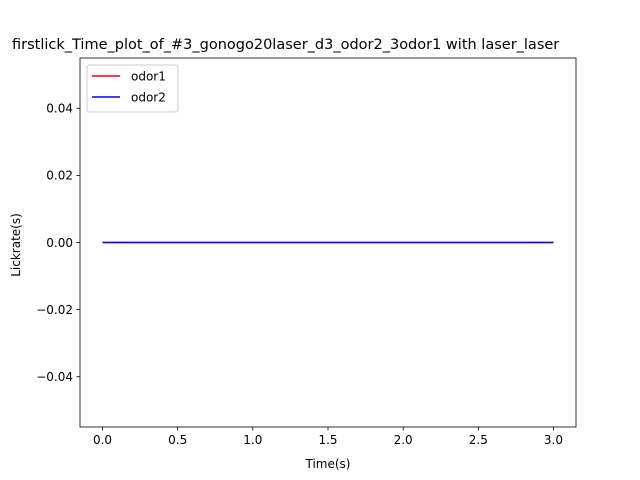 The height and width of the screenshot is (480, 640). Describe the element at coordinates (59, 109) in the screenshot. I see `y-tick-label: 0.04` at that location.